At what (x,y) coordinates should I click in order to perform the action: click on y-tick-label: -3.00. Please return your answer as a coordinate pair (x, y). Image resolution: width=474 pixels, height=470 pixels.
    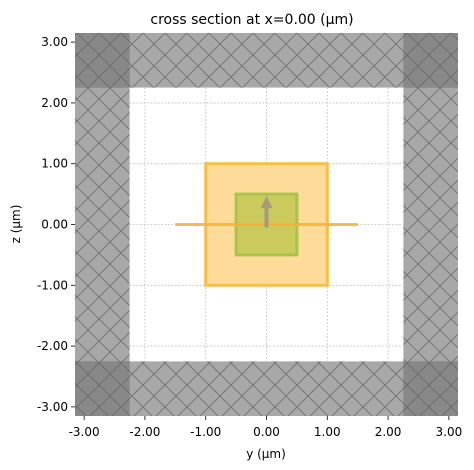
    Looking at the image, I should click on (52, 407).